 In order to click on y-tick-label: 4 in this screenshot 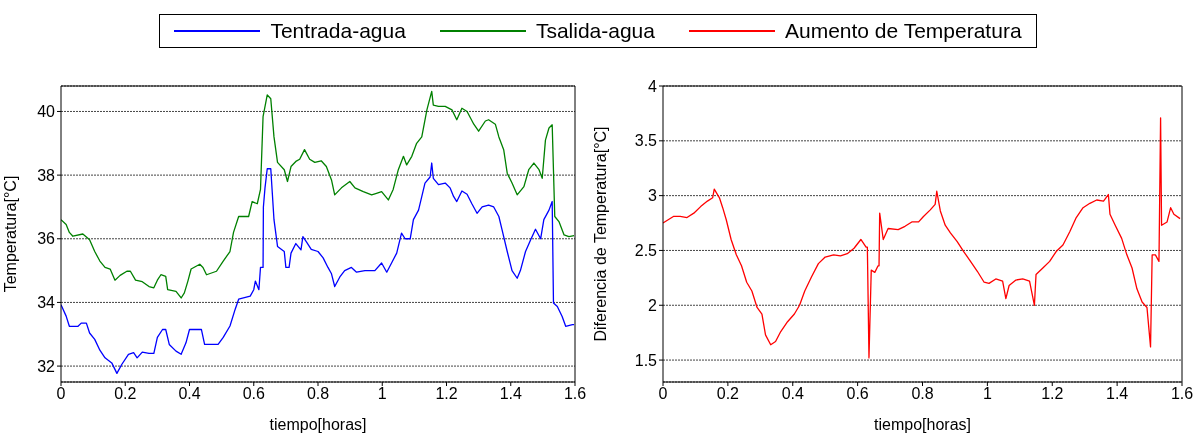, I will do `click(653, 86)`.